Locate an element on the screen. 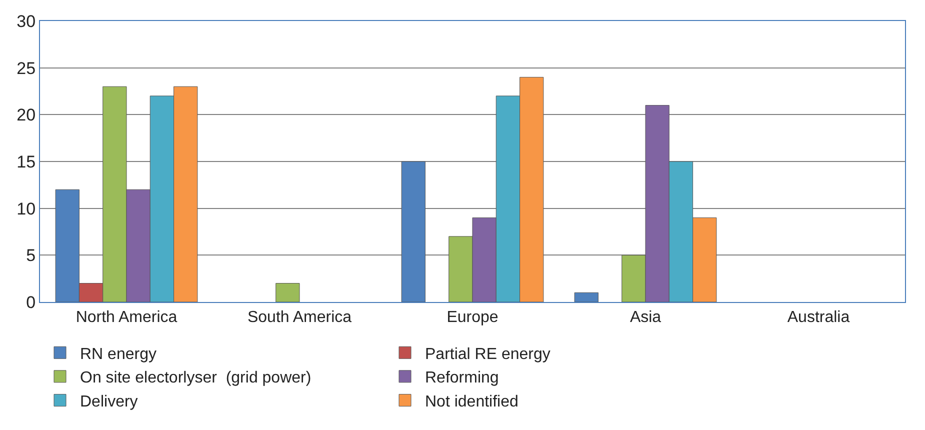 The width and height of the screenshot is (925, 430). legend-label: Reforming is located at coordinates (462, 378).